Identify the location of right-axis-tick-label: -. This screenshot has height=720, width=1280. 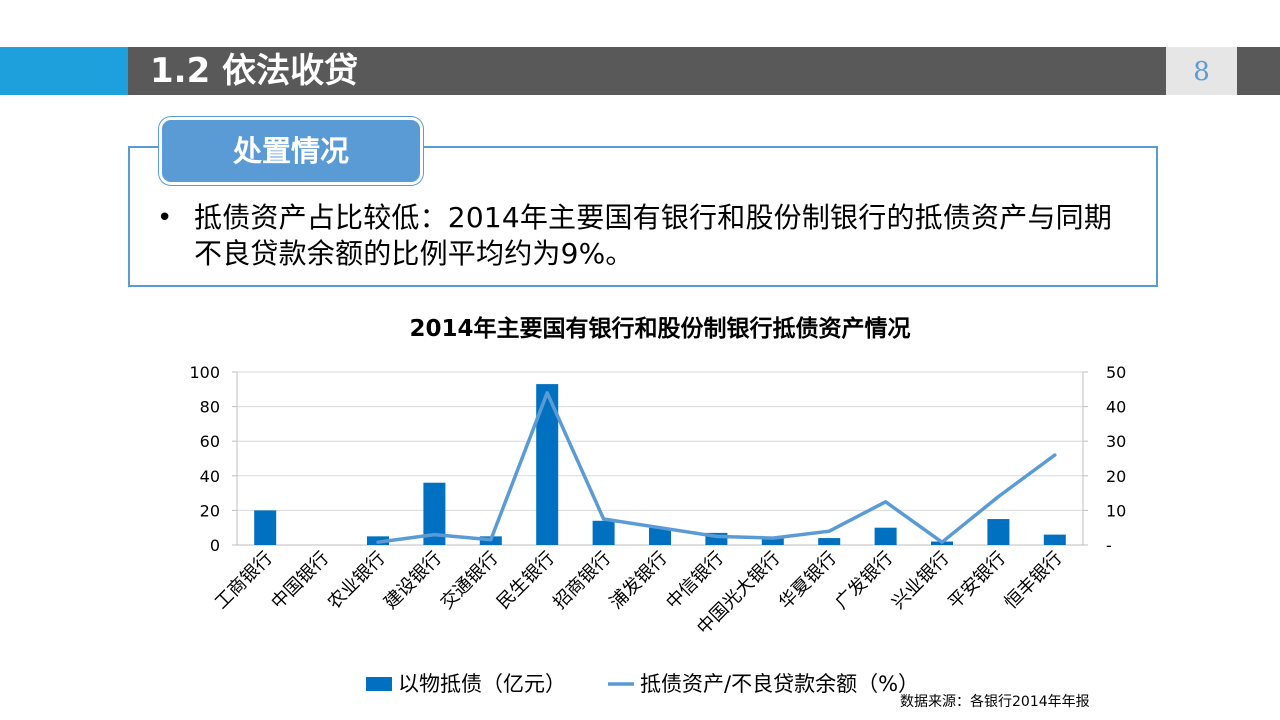
(1109, 545).